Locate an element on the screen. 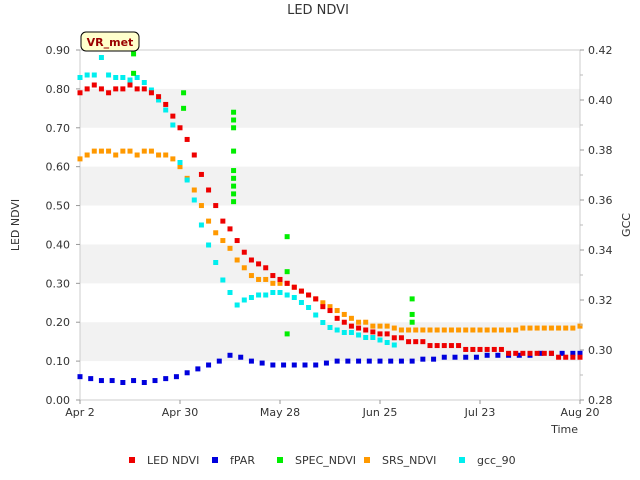 The width and height of the screenshot is (640, 480). plot-band is located at coordinates (330, 108).